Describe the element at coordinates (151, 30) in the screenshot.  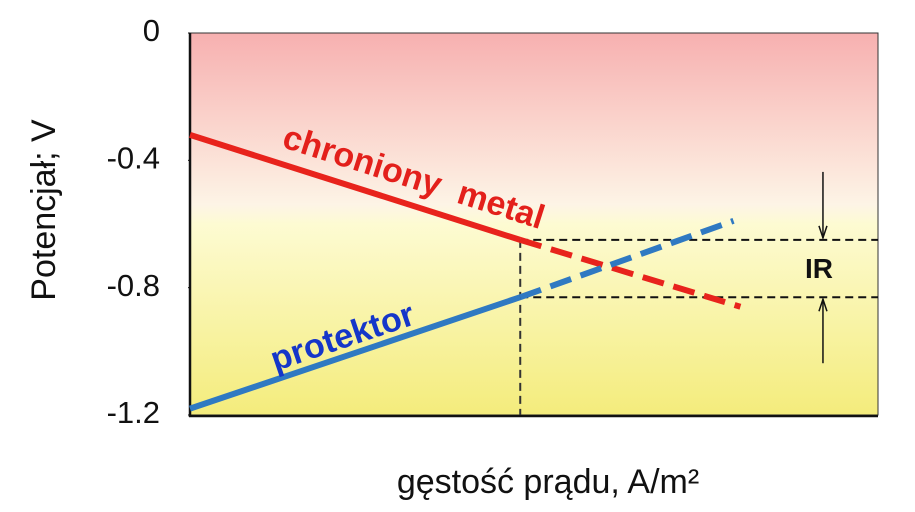
I see `y-tick-label: 0` at that location.